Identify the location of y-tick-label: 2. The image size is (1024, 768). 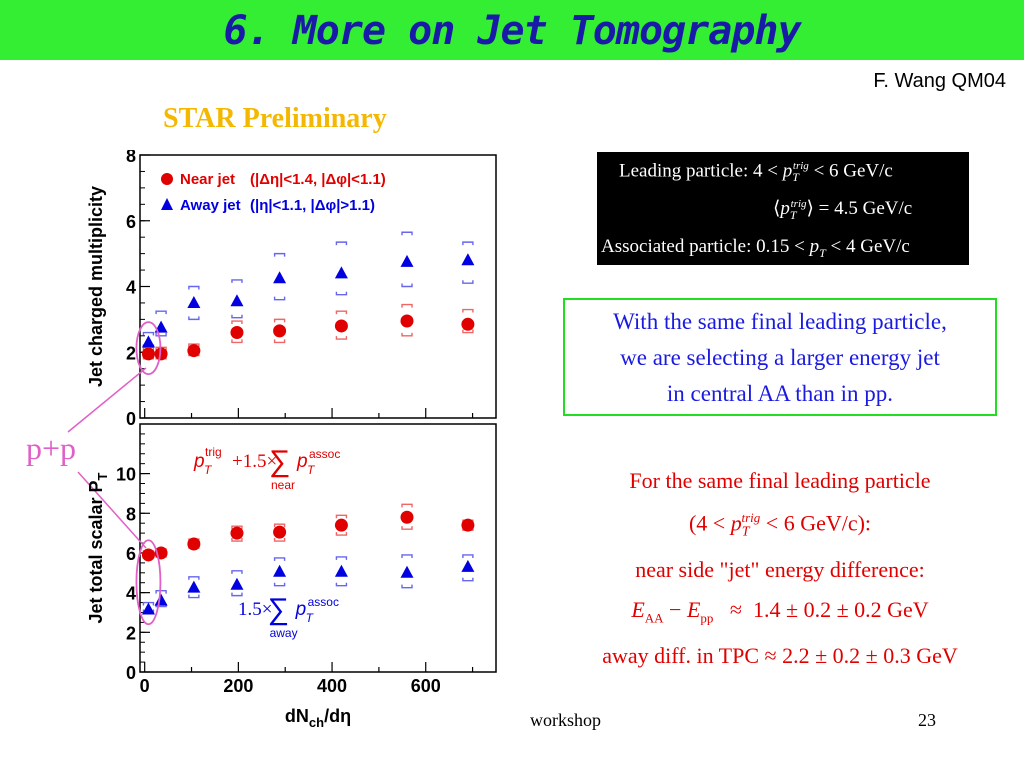
(131, 353).